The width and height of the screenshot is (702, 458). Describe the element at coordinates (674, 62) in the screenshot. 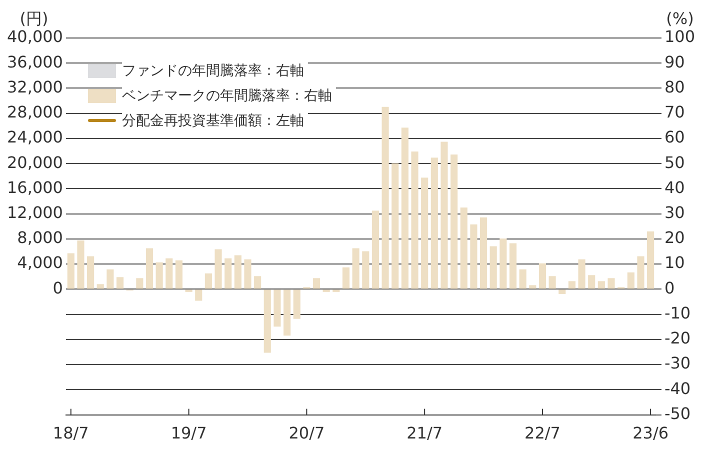

I see `y2-tick-label: 90` at that location.